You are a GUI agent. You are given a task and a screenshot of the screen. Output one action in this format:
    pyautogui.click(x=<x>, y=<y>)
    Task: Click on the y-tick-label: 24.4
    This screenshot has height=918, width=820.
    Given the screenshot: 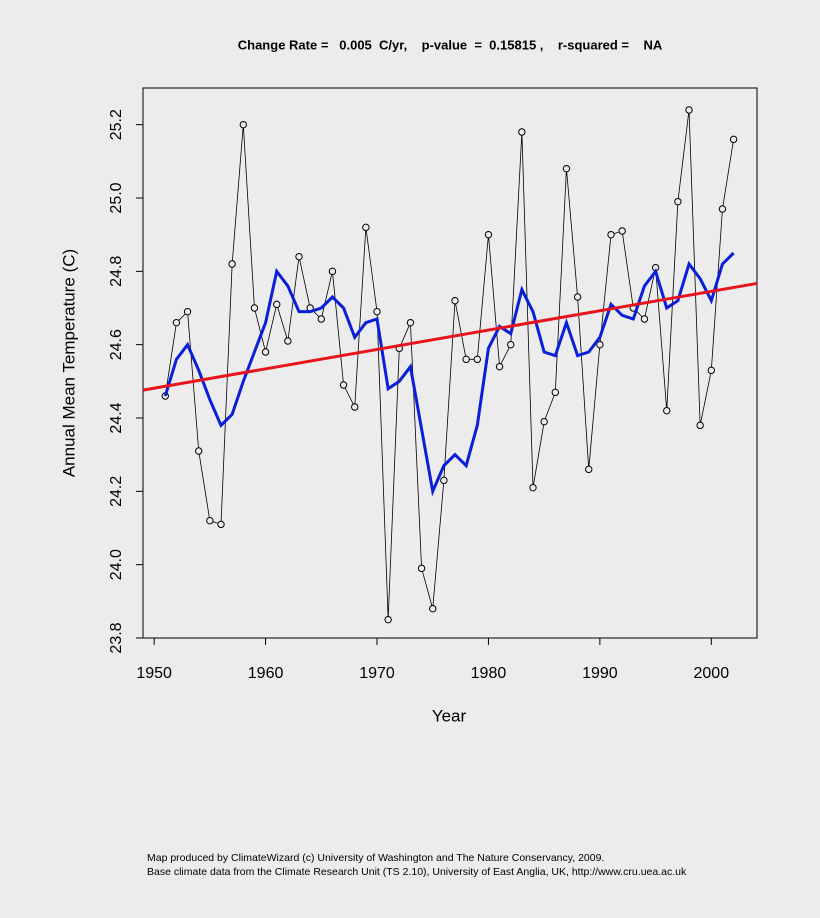 What is the action you would take?
    pyautogui.click(x=116, y=417)
    